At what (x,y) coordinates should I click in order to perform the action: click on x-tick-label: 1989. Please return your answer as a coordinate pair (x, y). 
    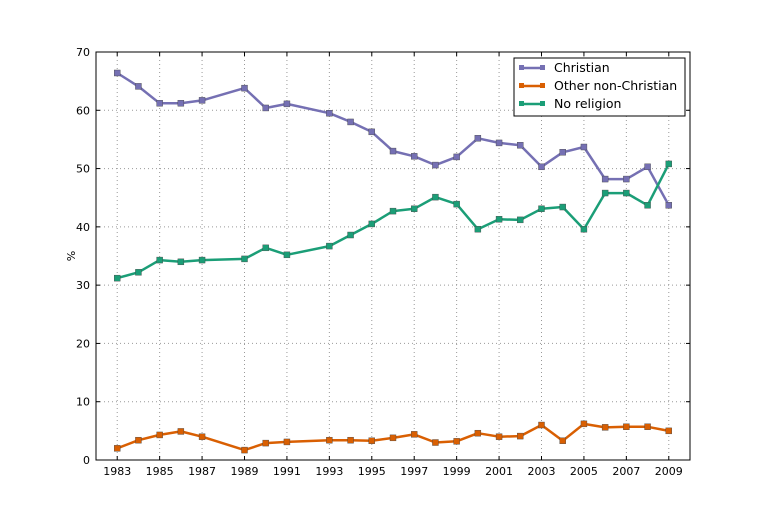
    Looking at the image, I should click on (245, 471).